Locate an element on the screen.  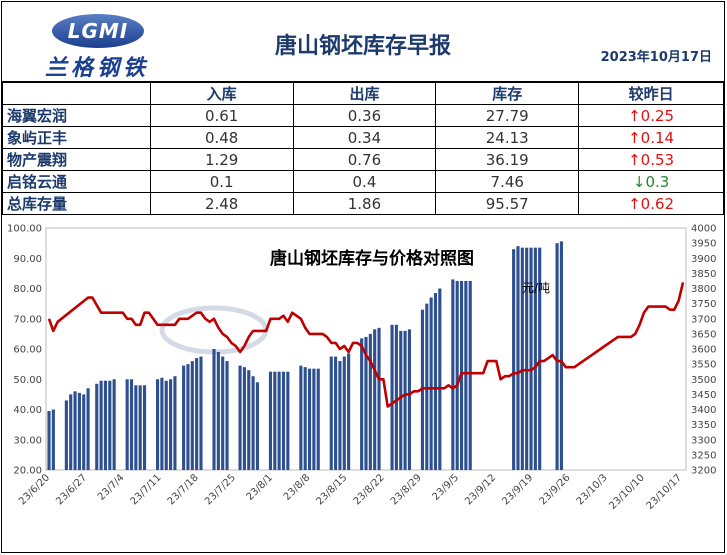
column-header-in: 入库 is located at coordinates (221, 93).